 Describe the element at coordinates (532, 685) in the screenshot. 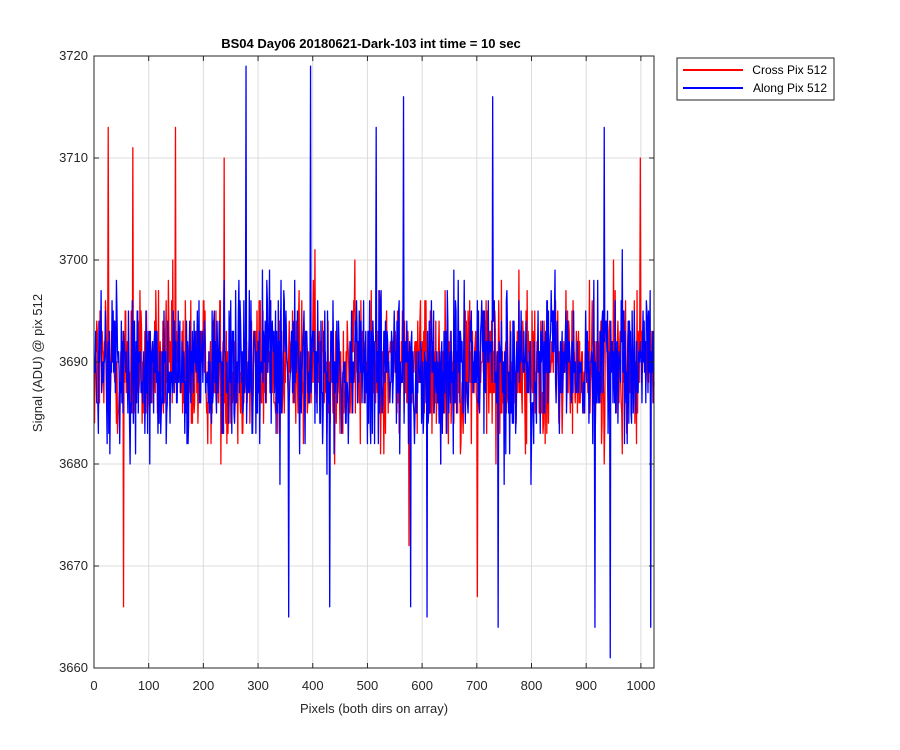

I see `x-tick-label: 800` at that location.